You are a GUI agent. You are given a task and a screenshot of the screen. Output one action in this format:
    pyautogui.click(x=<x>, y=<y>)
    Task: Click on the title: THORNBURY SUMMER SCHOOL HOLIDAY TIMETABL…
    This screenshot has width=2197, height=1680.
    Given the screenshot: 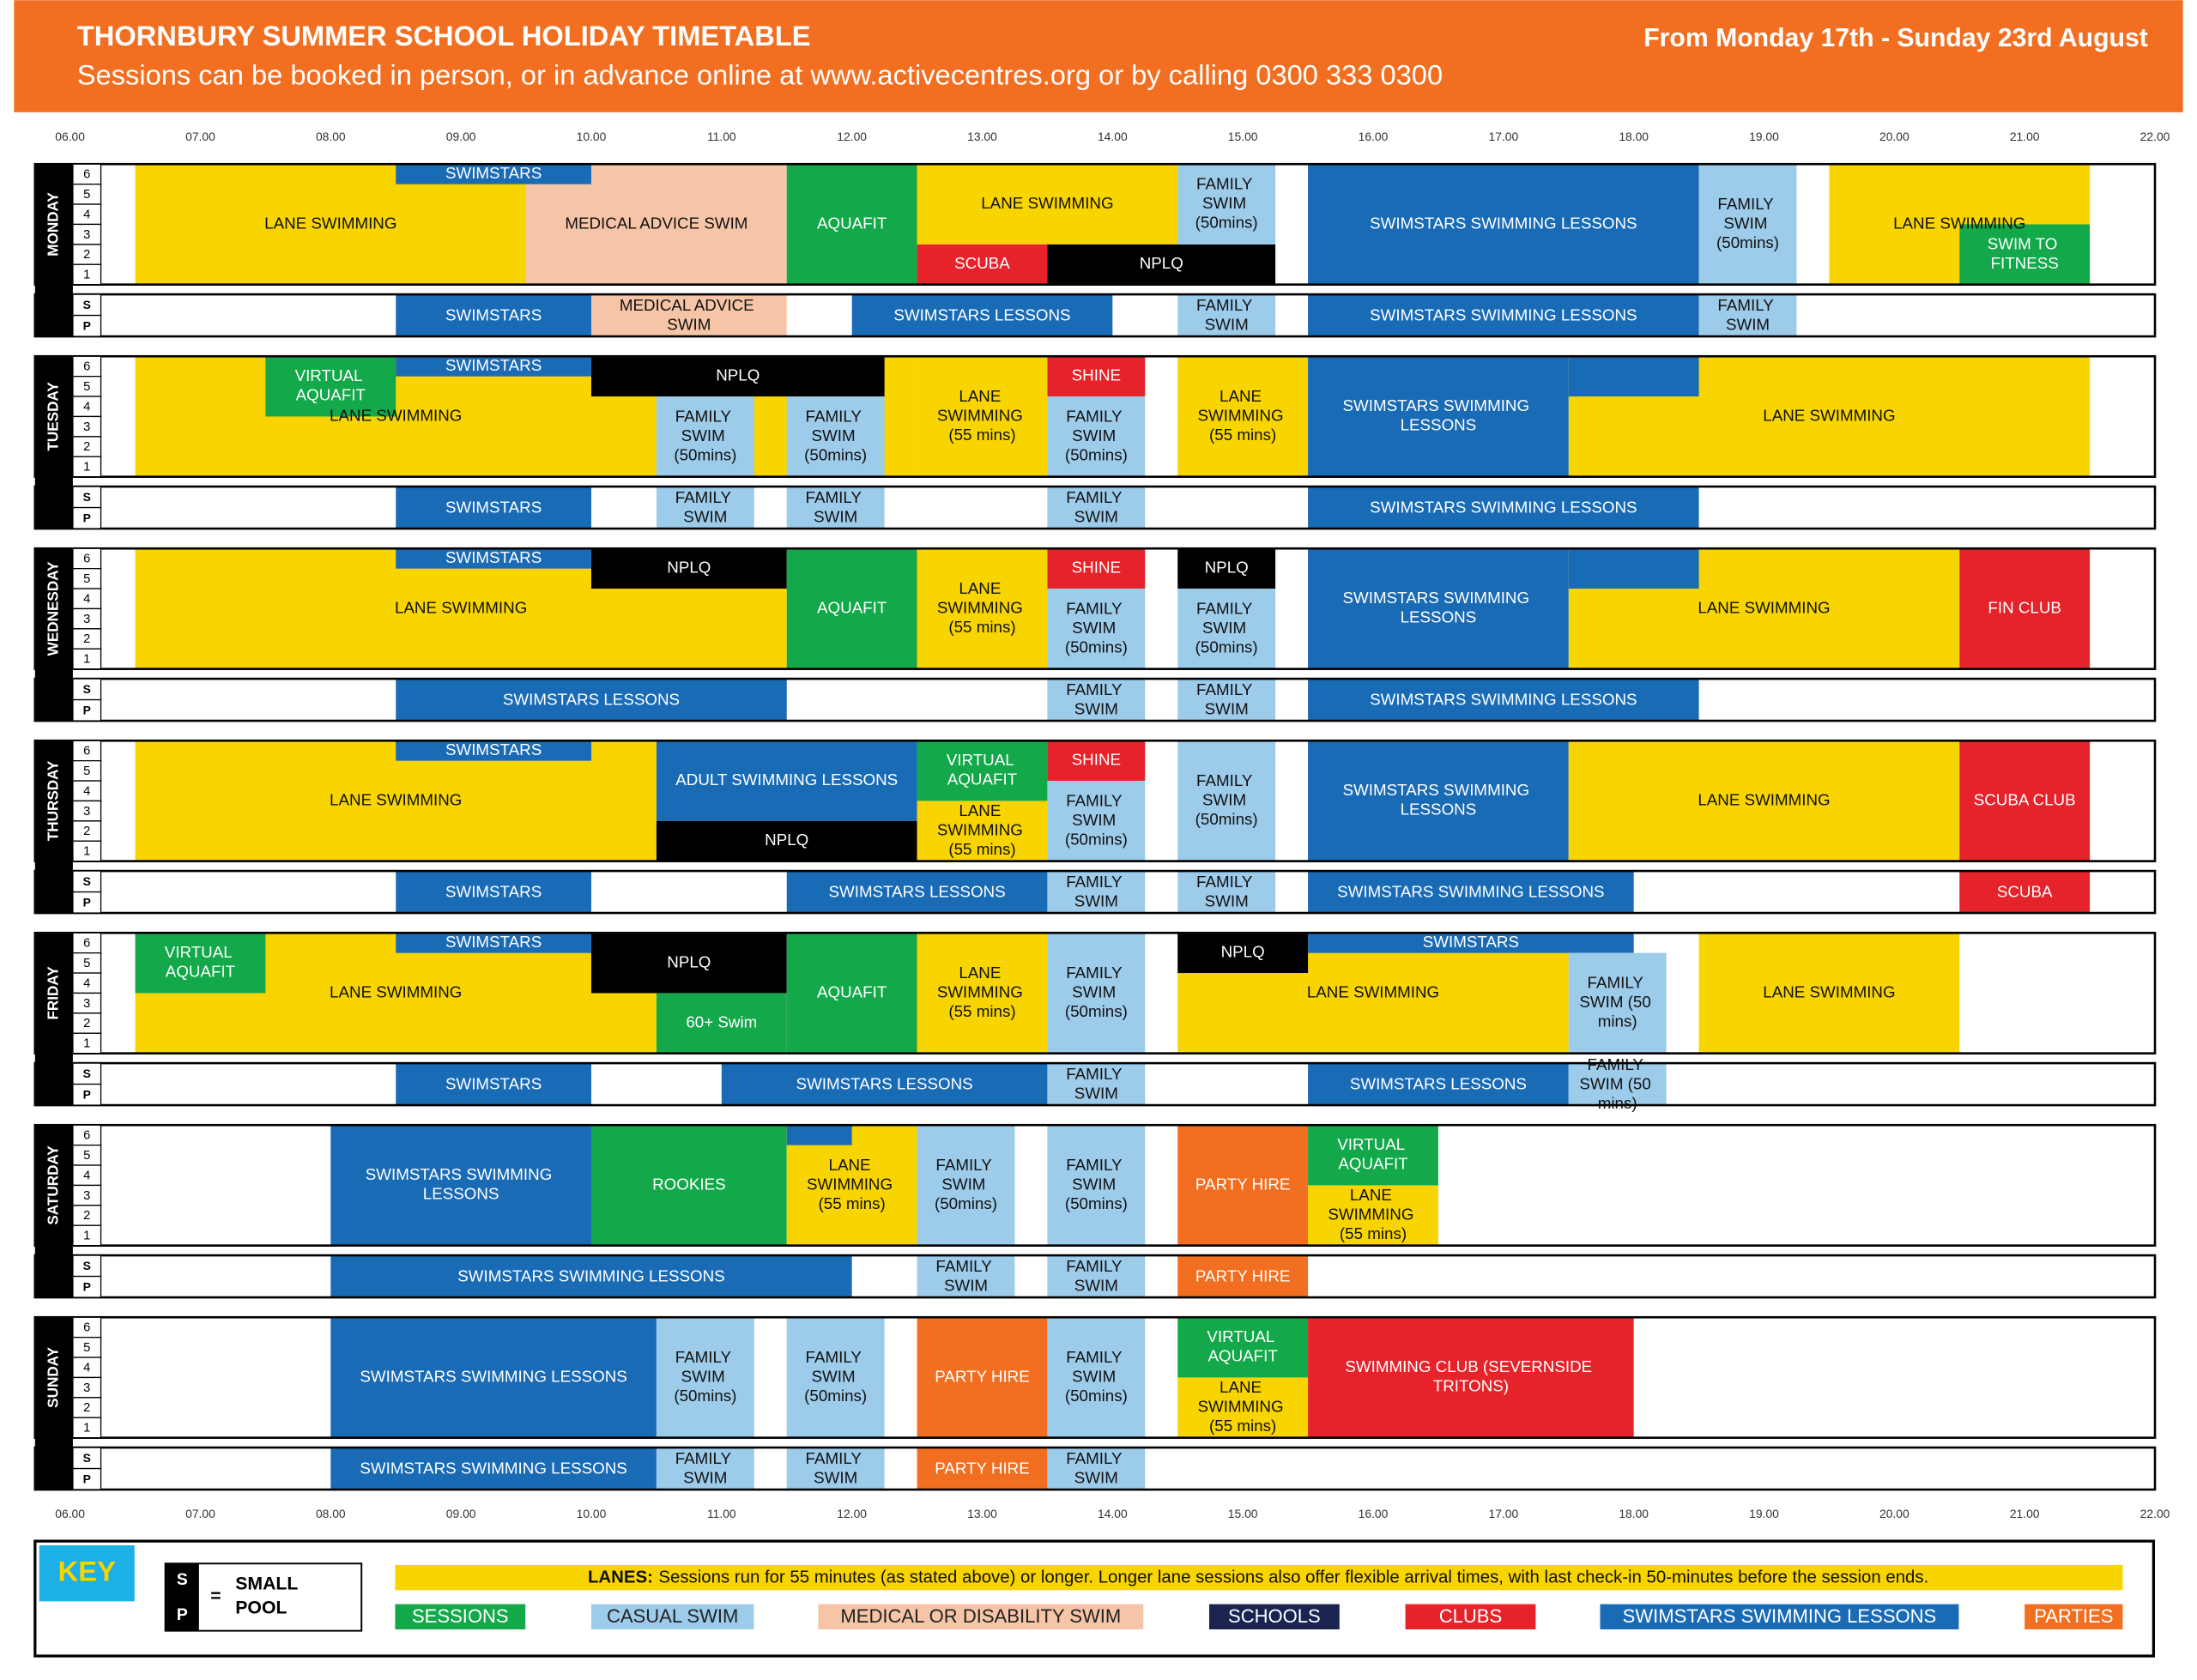 What is the action you would take?
    pyautogui.click(x=444, y=35)
    